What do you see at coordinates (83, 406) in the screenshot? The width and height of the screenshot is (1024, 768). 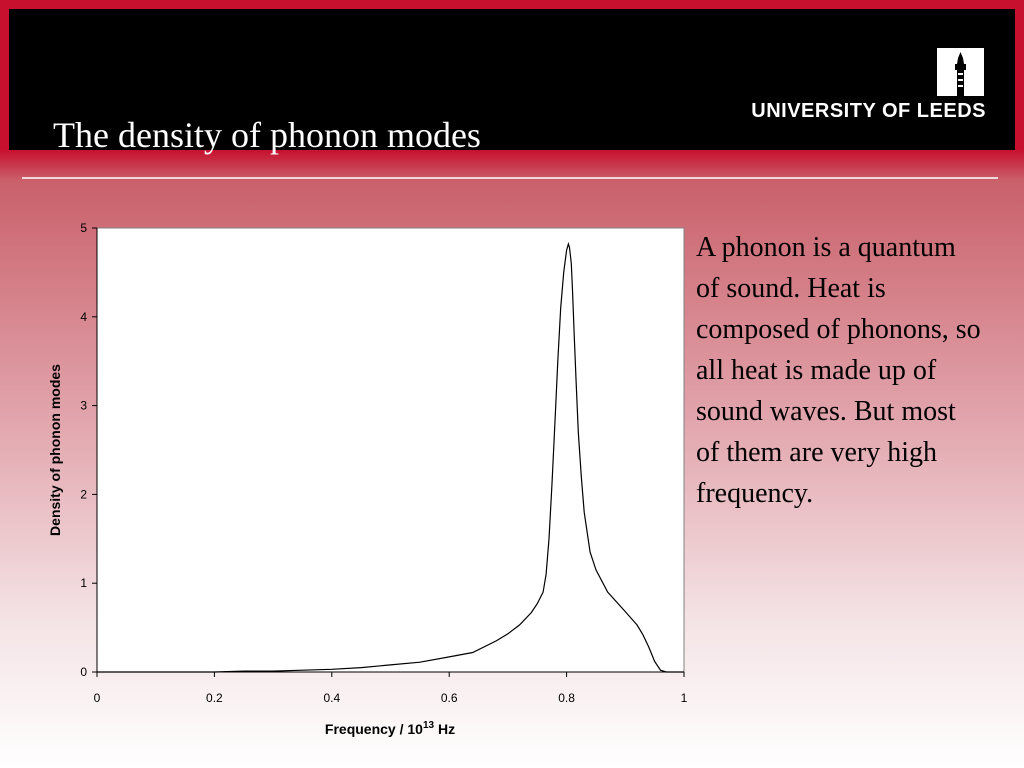 I see `y-tick-label: 3` at bounding box center [83, 406].